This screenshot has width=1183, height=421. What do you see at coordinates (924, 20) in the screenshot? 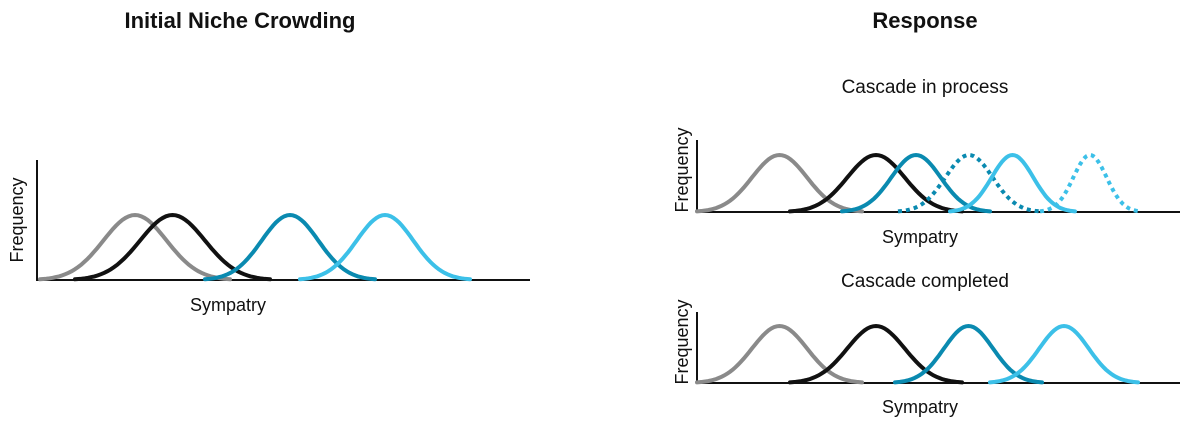
I see `panel-title: Response` at bounding box center [924, 20].